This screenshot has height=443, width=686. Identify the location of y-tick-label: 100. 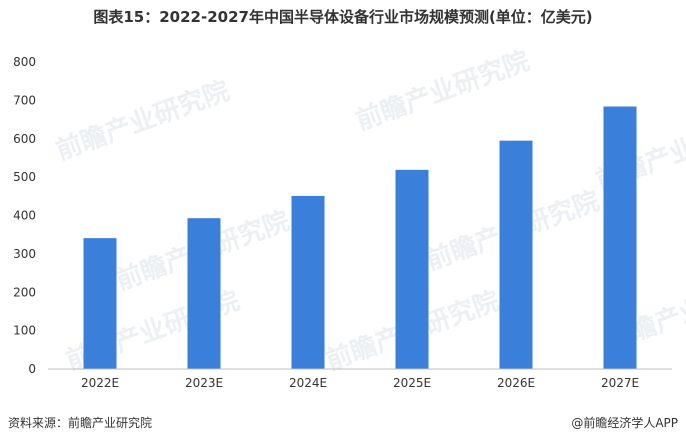
(24, 331).